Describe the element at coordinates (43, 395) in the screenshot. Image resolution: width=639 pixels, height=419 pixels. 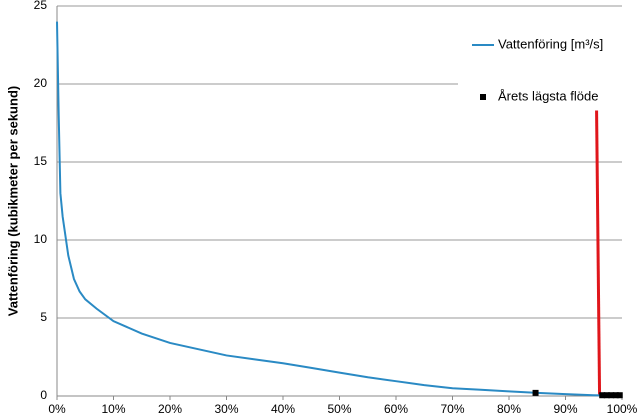
I see `y-tick-label: 0` at that location.